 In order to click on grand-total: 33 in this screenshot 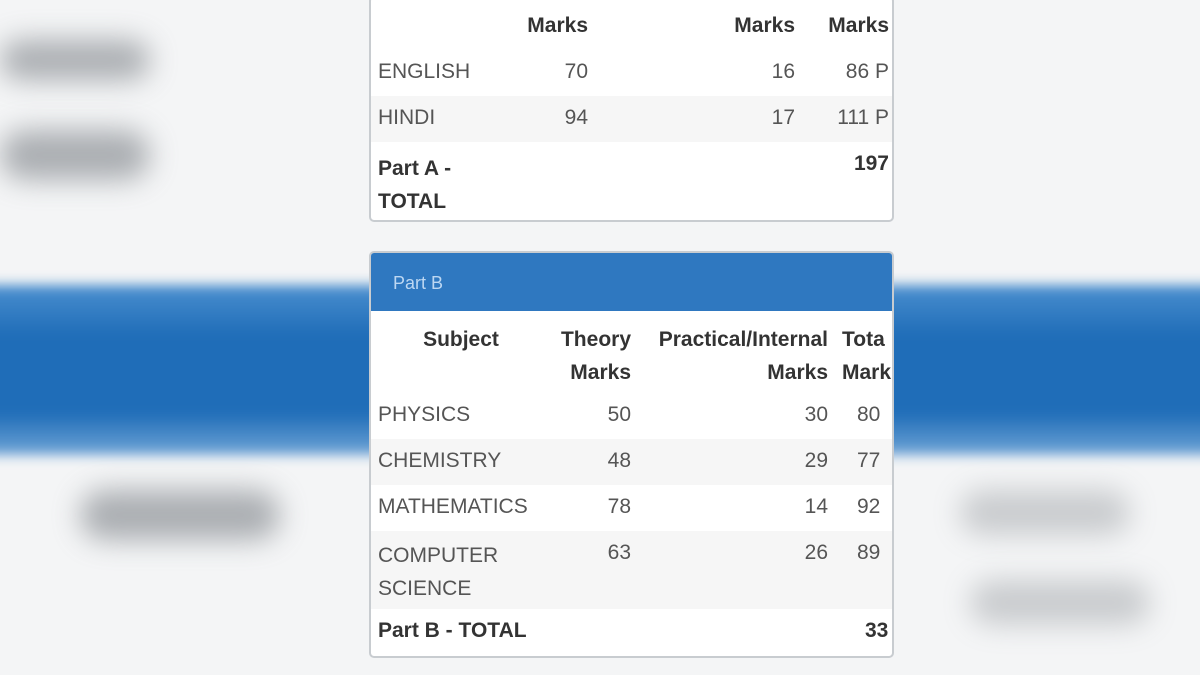, I will do `click(877, 630)`.